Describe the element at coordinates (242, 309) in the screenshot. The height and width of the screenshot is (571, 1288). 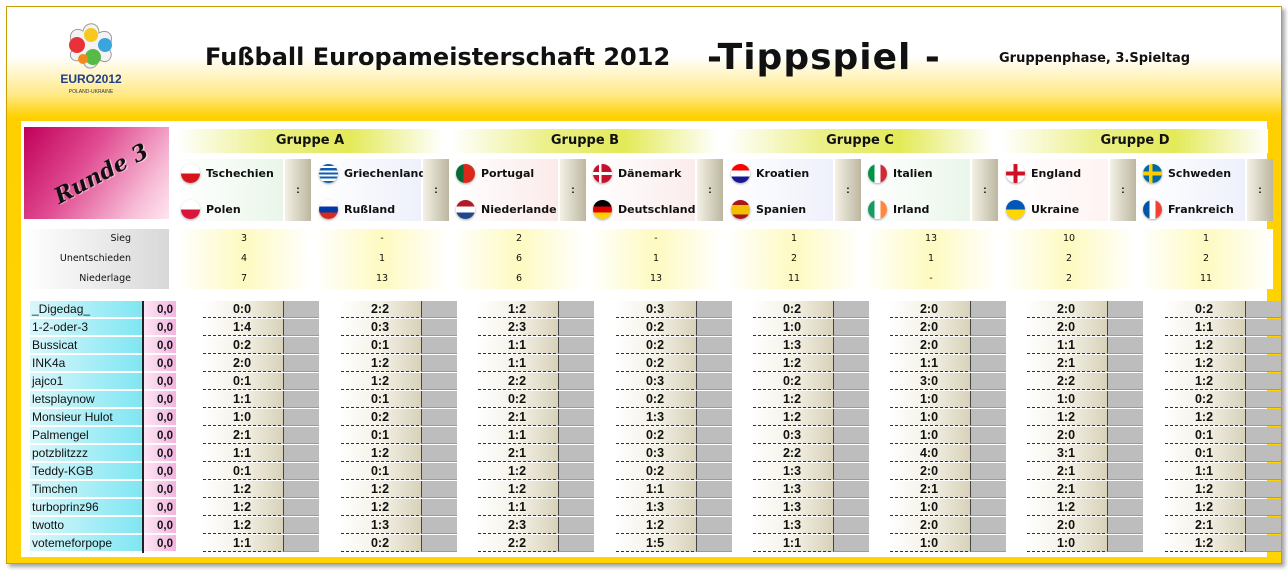
I see `tip-cell: 0:0` at that location.